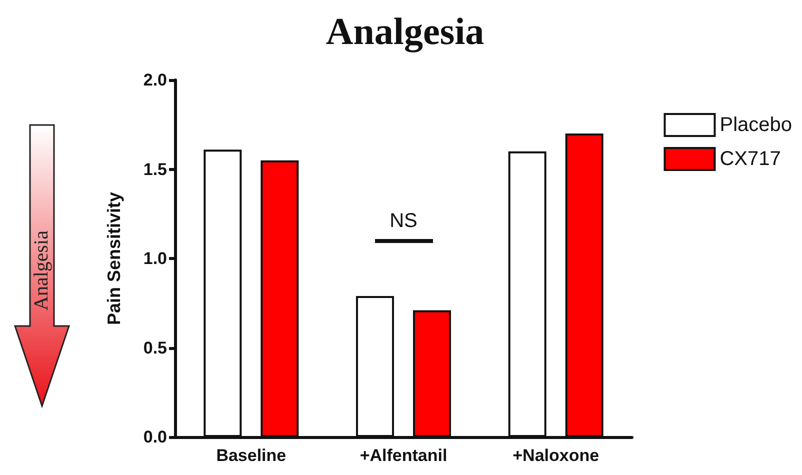 This screenshot has width=802, height=475. I want to click on annotation: NS, so click(404, 221).